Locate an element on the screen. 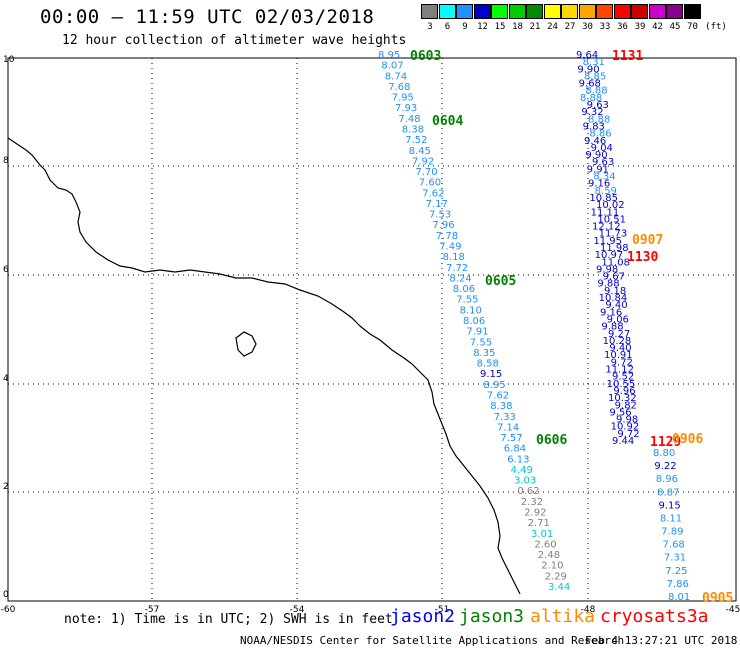 The width and height of the screenshot is (740, 650). track-value-label: 3.03 is located at coordinates (525, 481).